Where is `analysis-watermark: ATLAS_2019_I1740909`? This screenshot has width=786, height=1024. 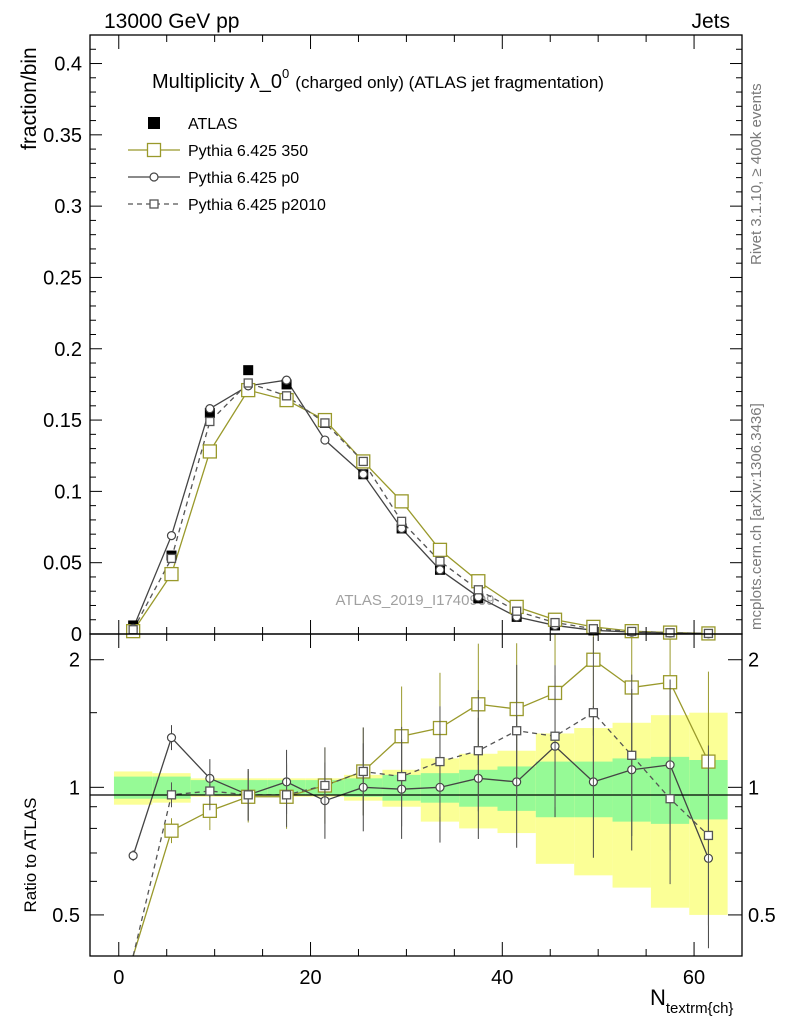
analysis-watermark: ATLAS_2019_I1740909 is located at coordinates (414, 600).